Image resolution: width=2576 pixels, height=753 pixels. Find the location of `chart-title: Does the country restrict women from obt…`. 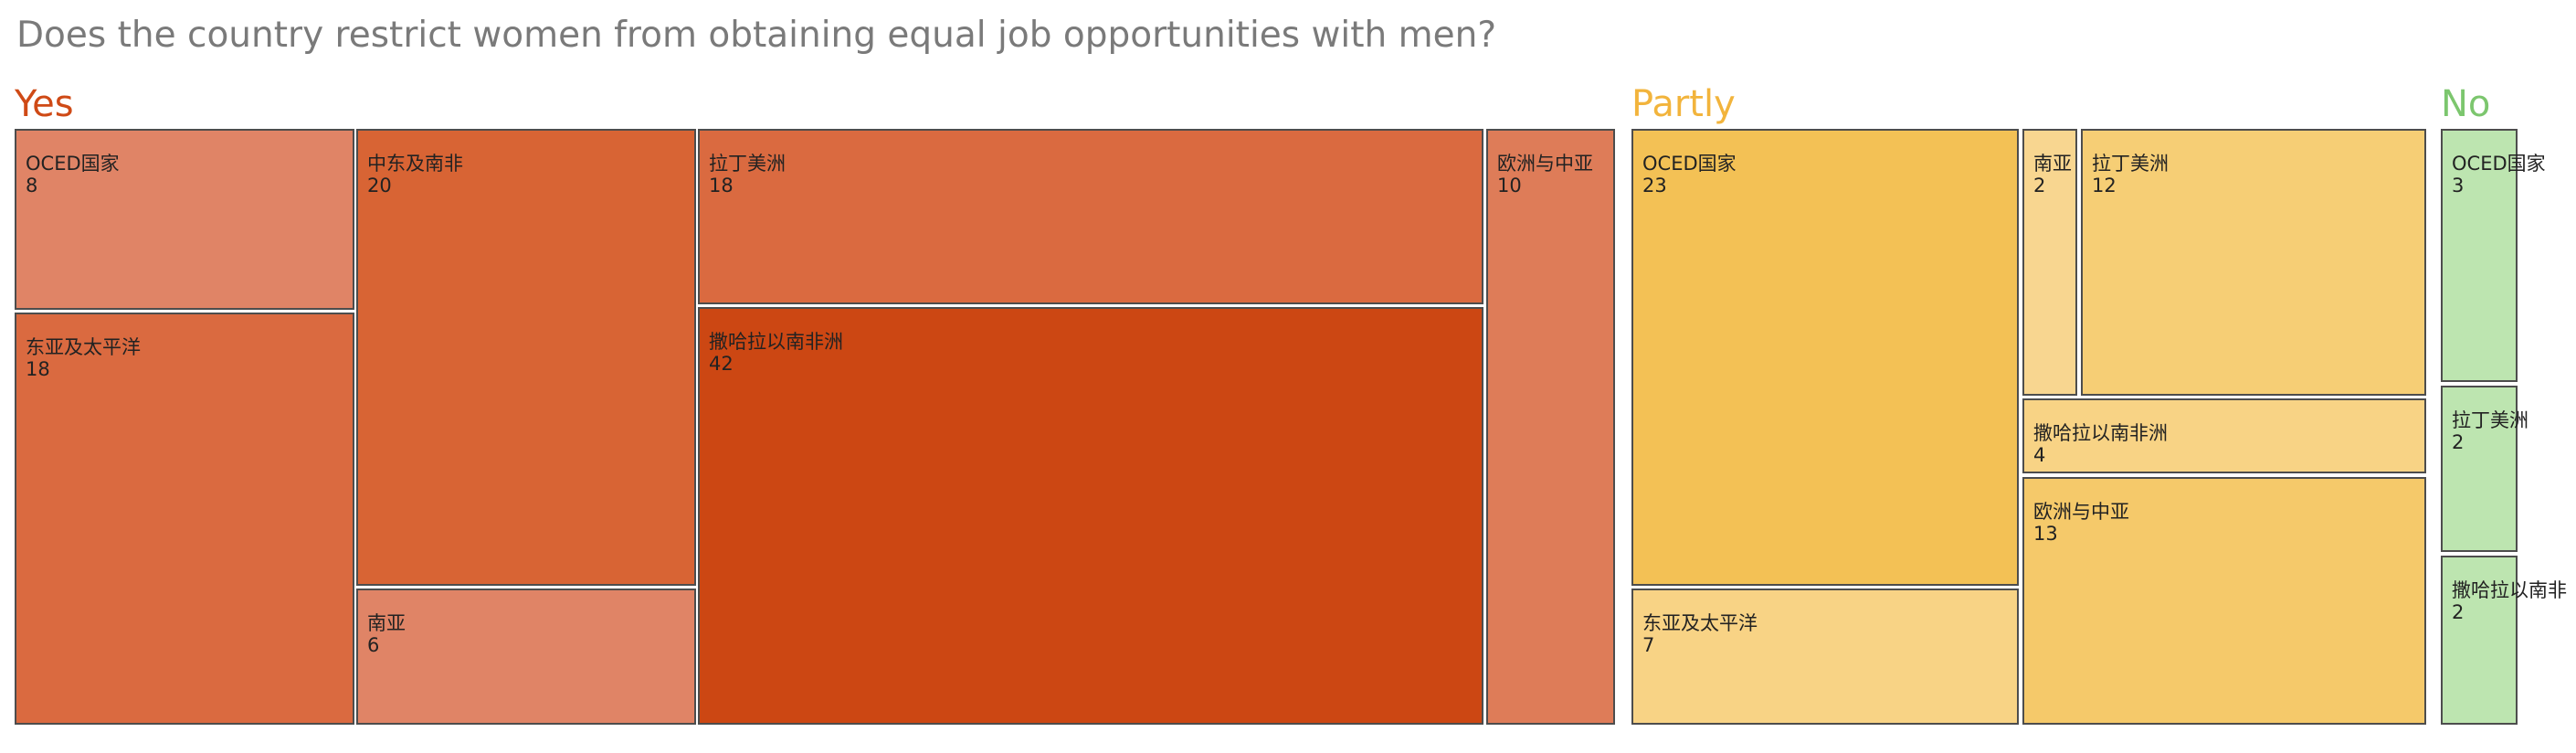

chart-title: Does the country restrict women from obt… is located at coordinates (756, 35).